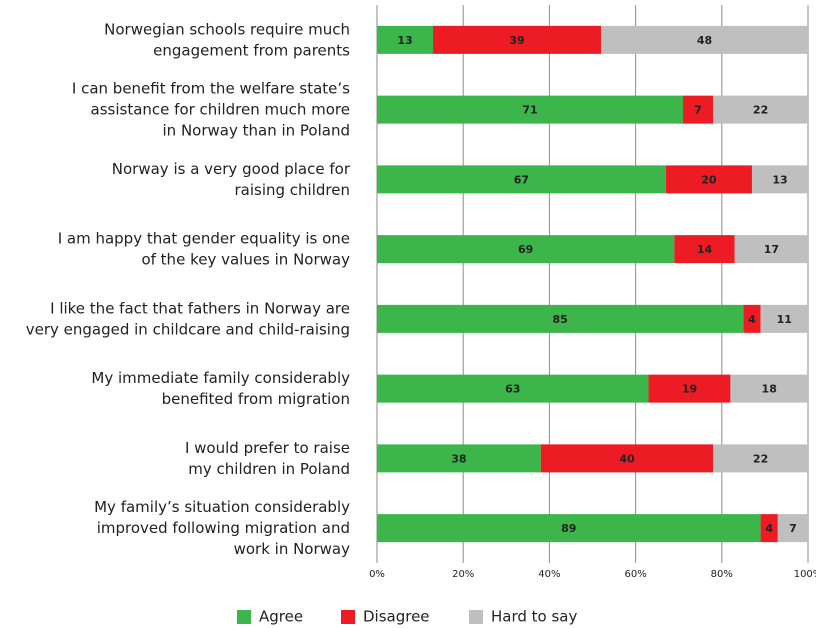 This screenshot has width=816, height=628. I want to click on x-tick-label: 60%, so click(635, 574).